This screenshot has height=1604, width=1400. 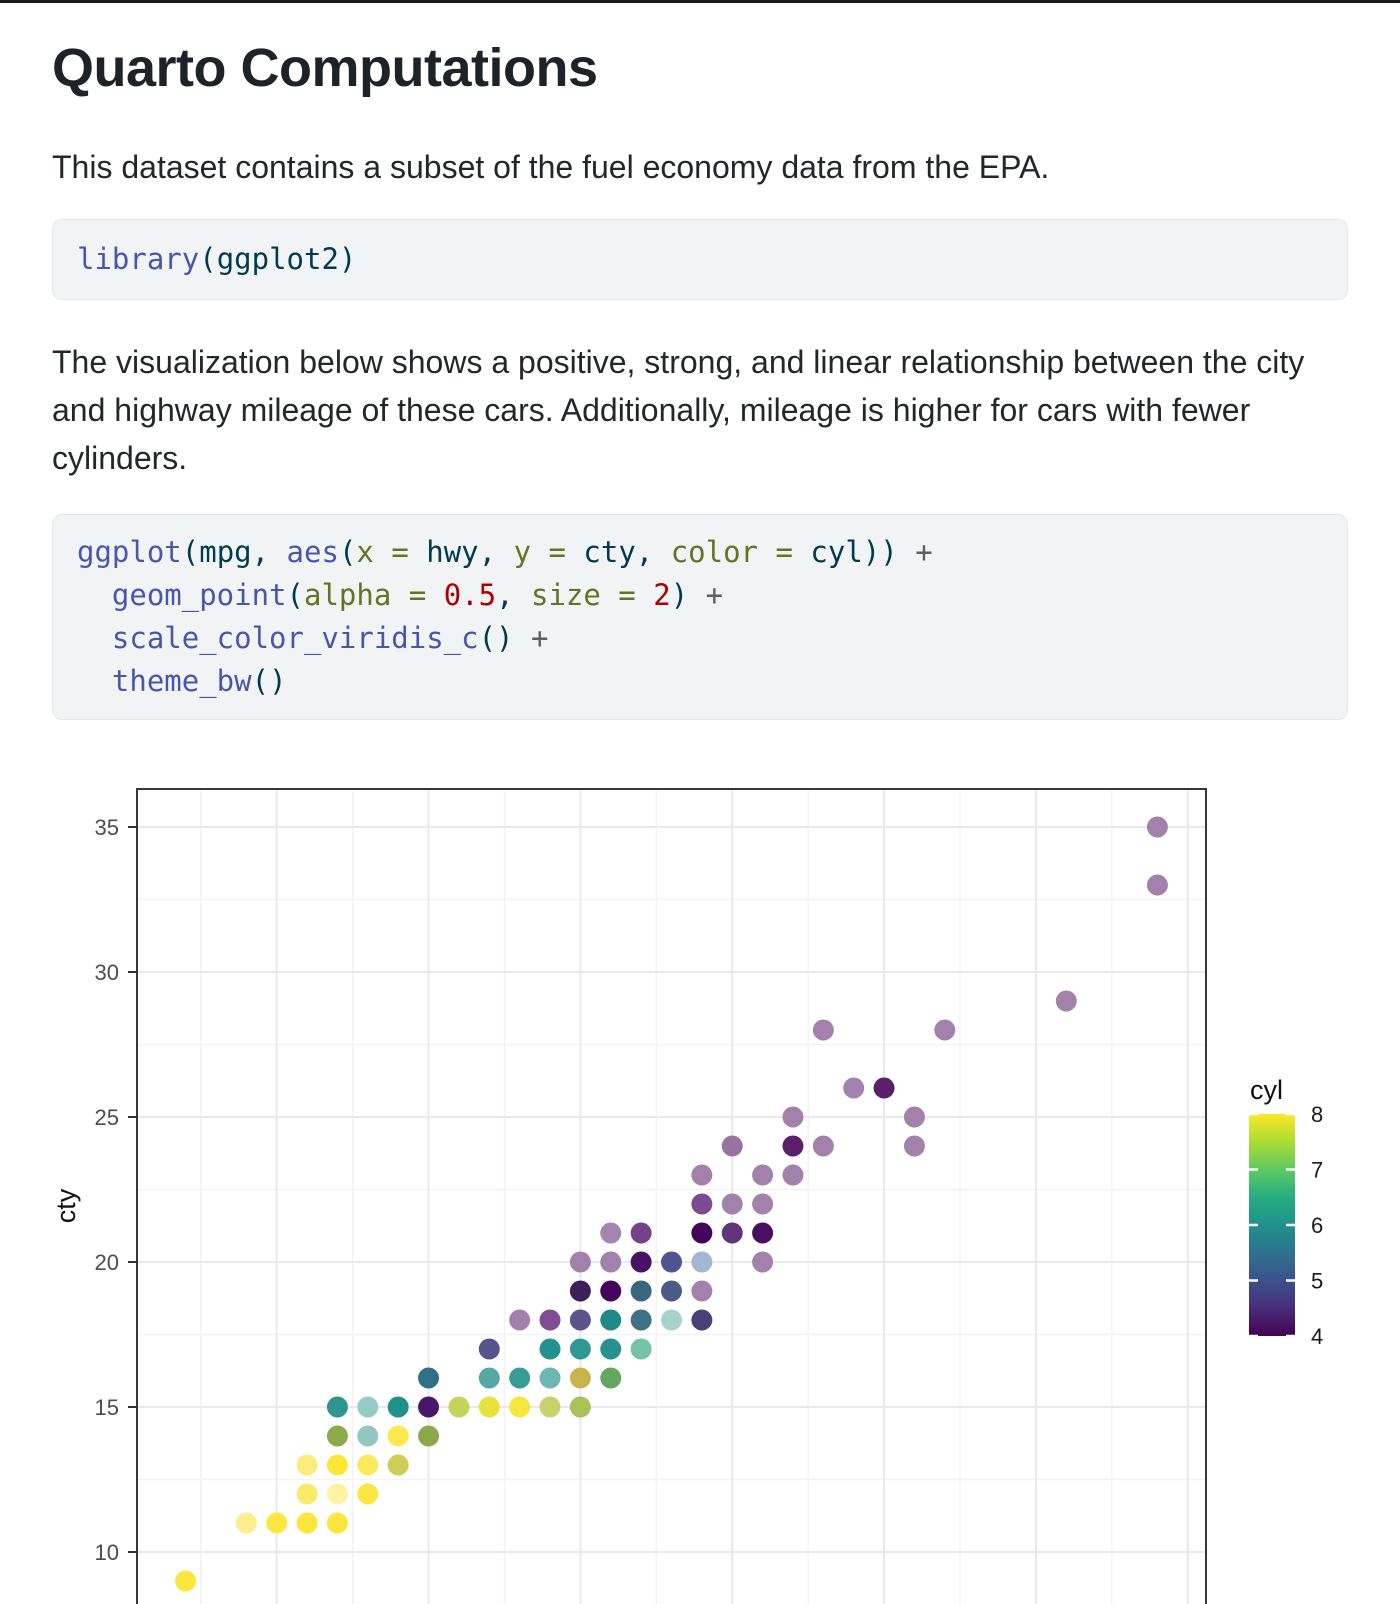 What do you see at coordinates (504, 638) in the screenshot?
I see `code-token-pl: ()` at bounding box center [504, 638].